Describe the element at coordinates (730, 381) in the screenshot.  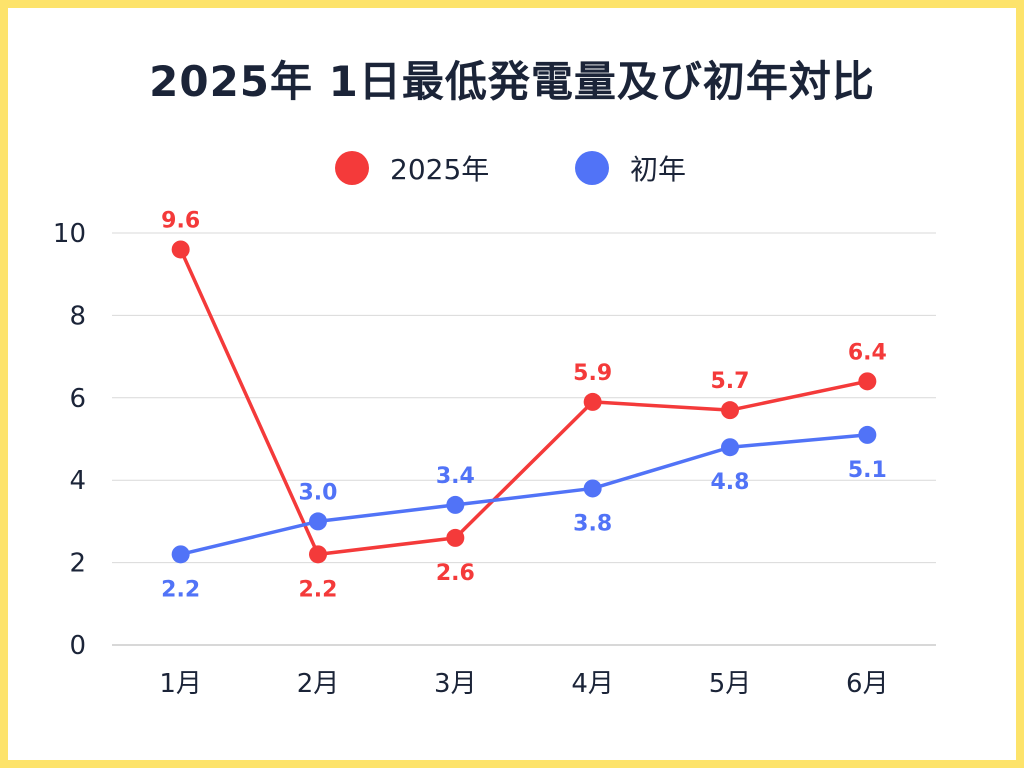
I see `data-label: 5.7` at that location.